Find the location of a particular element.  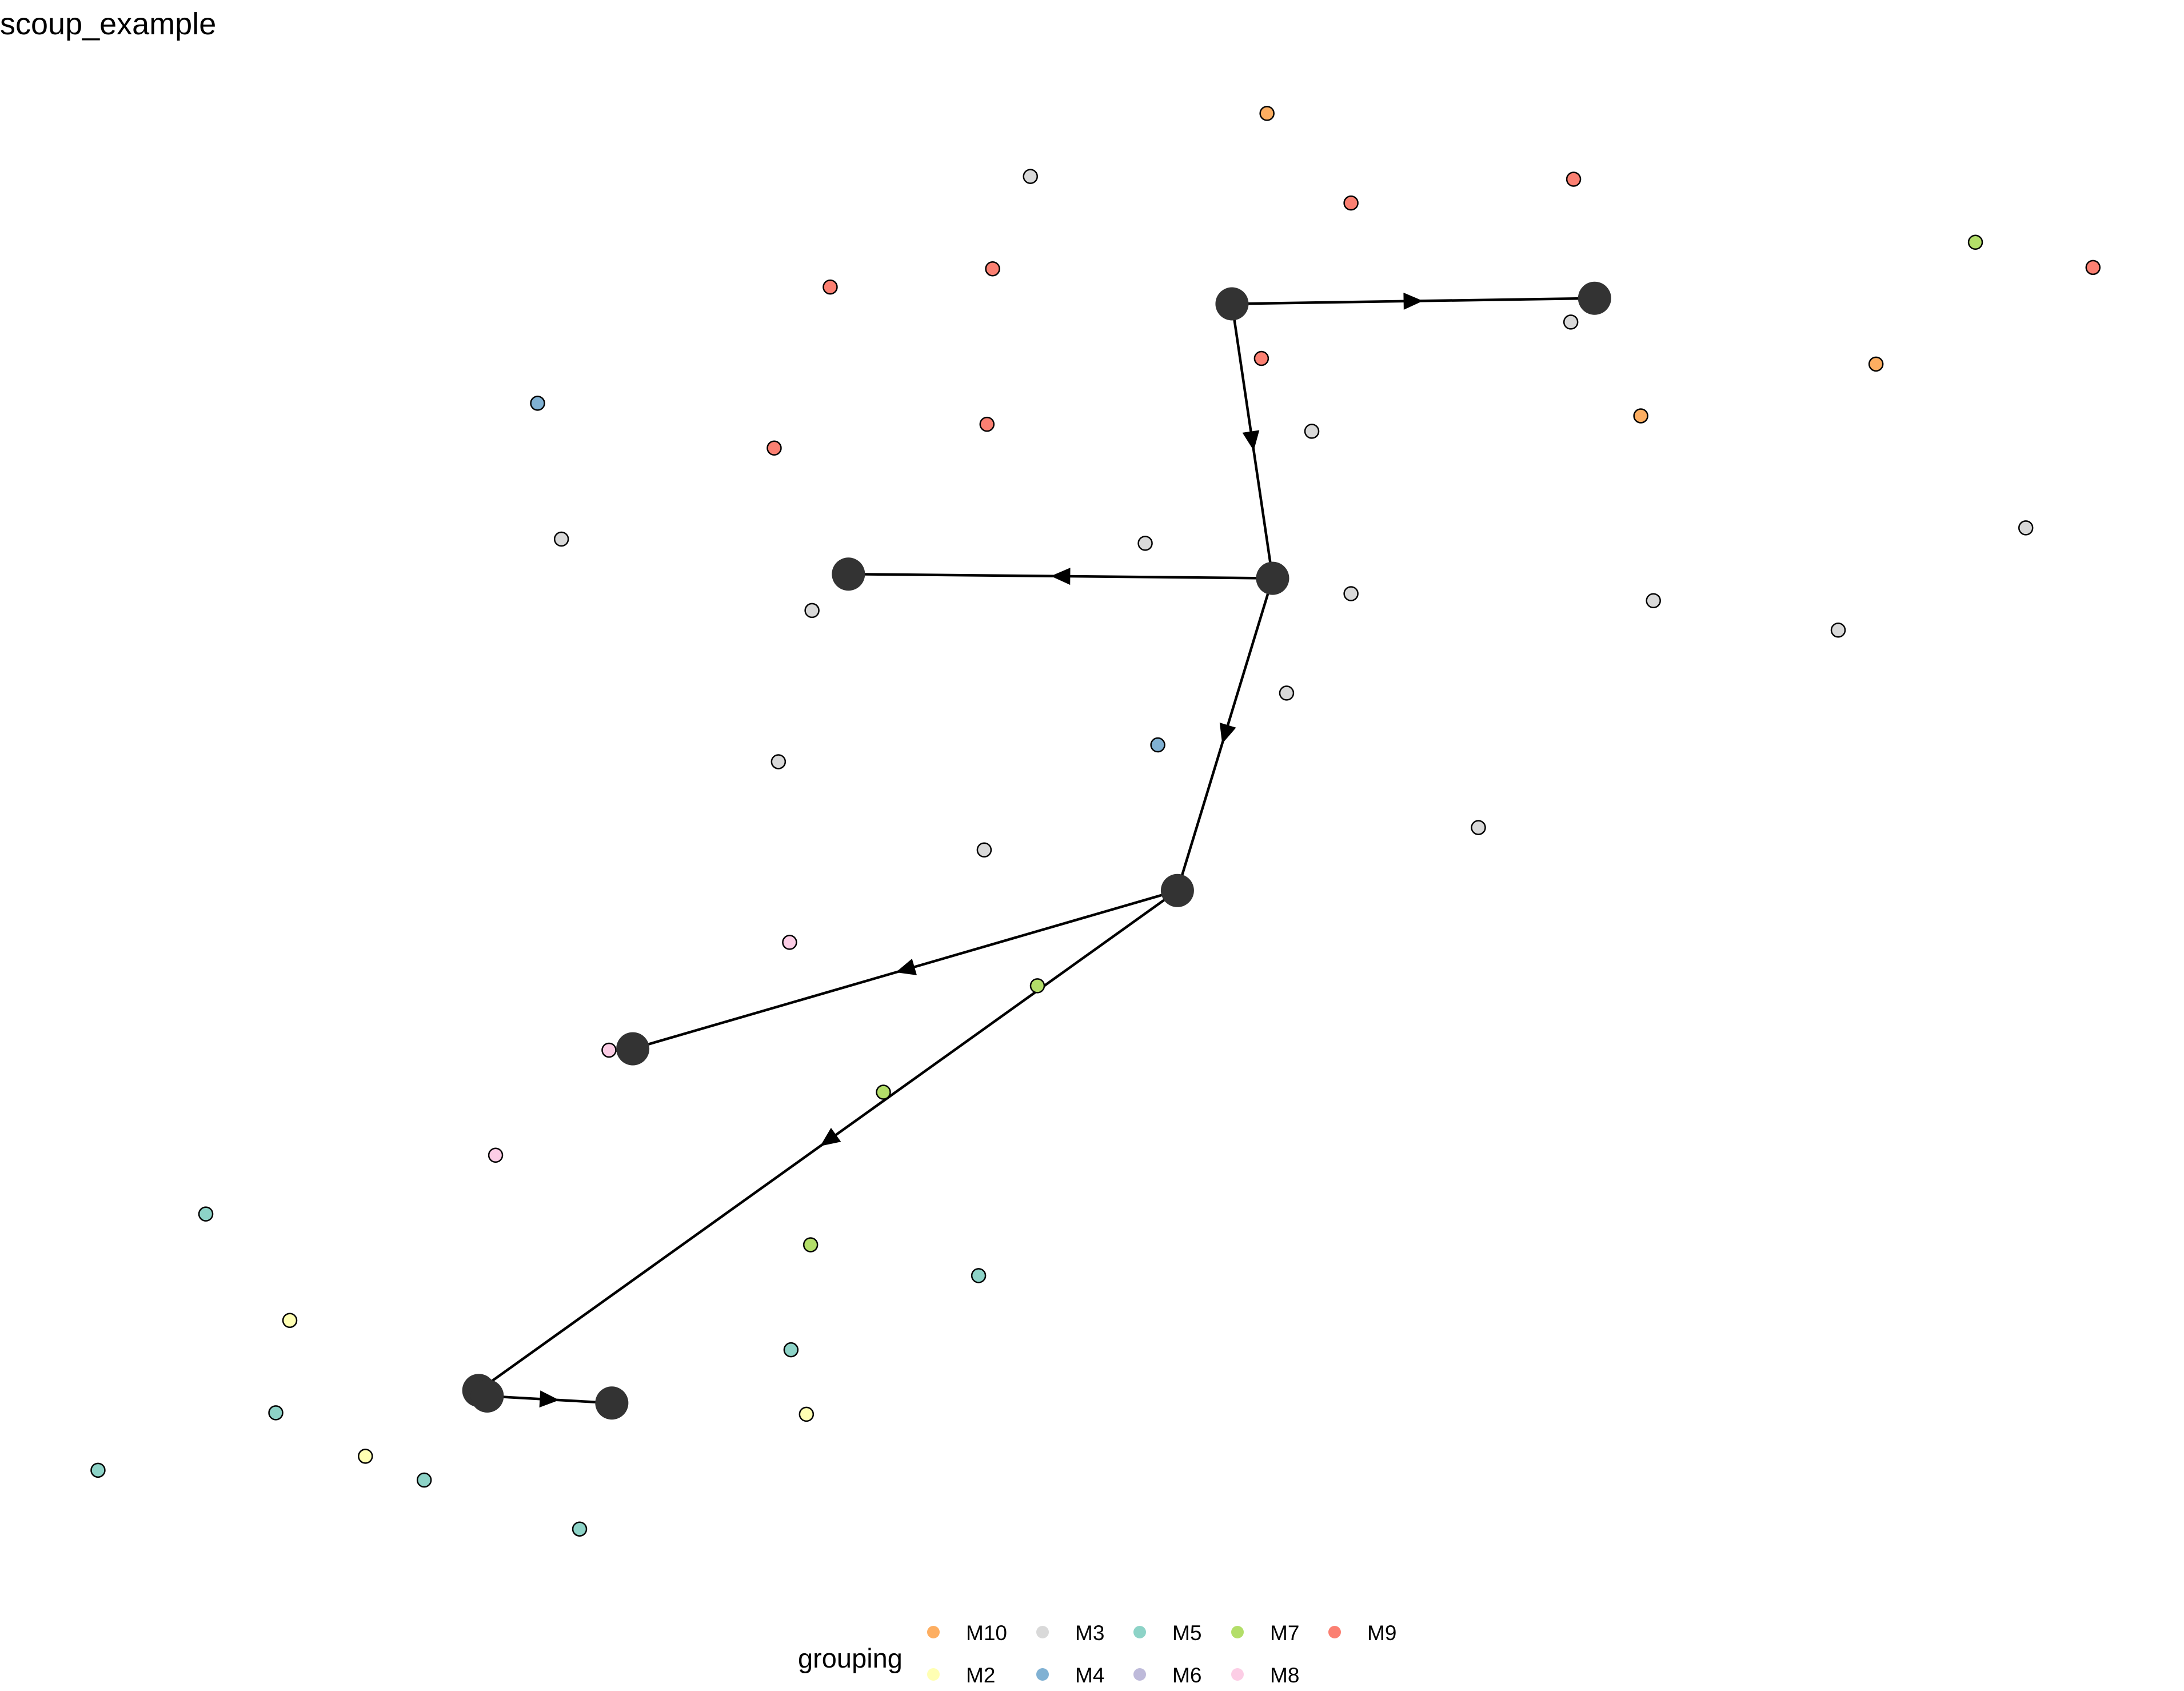

legend-label-m7: M7 is located at coordinates (1284, 1633).